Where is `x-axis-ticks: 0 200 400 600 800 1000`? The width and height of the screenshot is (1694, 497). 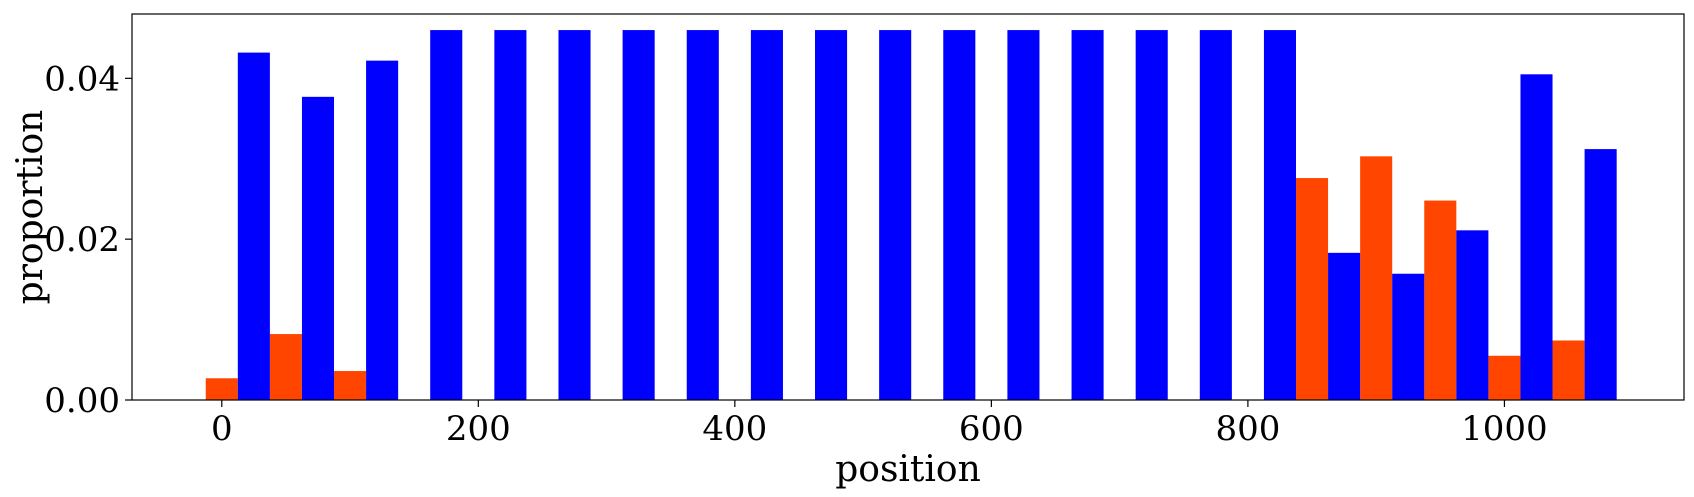 x-axis-ticks: 0 200 400 600 800 1000 is located at coordinates (879, 424).